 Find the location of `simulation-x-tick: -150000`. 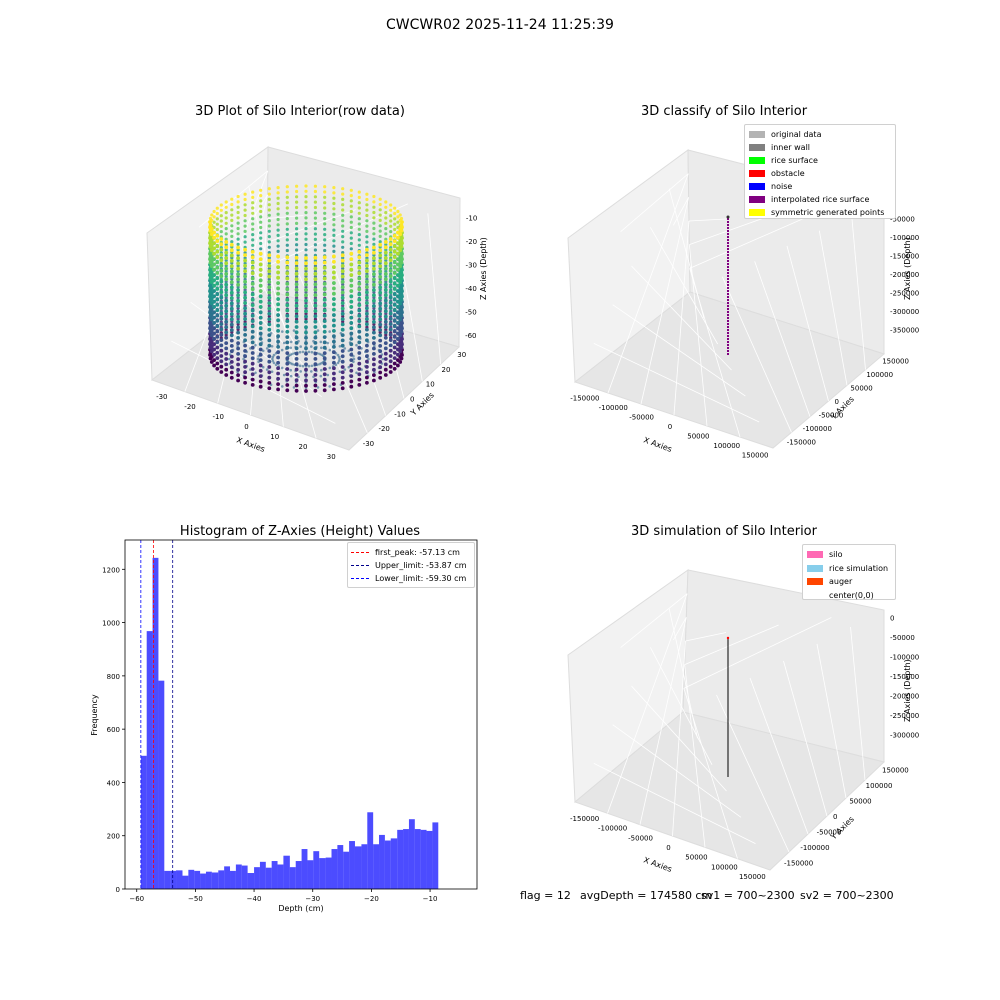

simulation-x-tick: -150000 is located at coordinates (584, 819).